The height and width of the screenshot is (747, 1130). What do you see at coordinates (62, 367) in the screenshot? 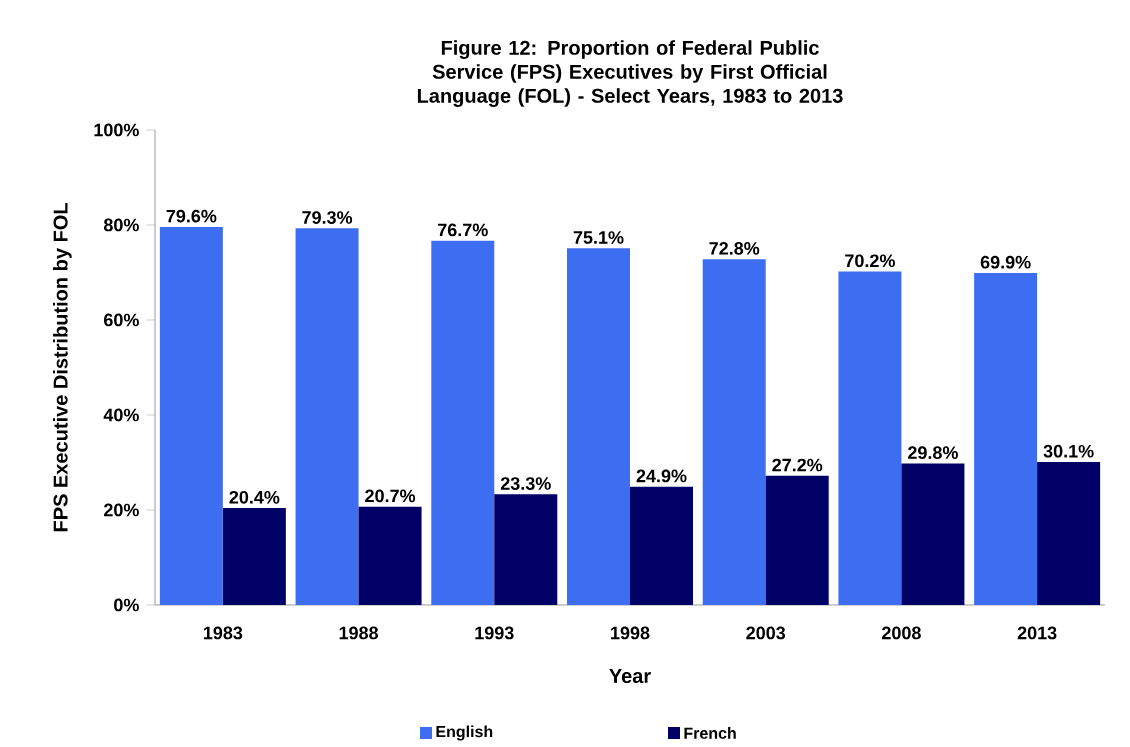
I see `y-axis-title: FPS Executive Distribution by FOL` at bounding box center [62, 367].